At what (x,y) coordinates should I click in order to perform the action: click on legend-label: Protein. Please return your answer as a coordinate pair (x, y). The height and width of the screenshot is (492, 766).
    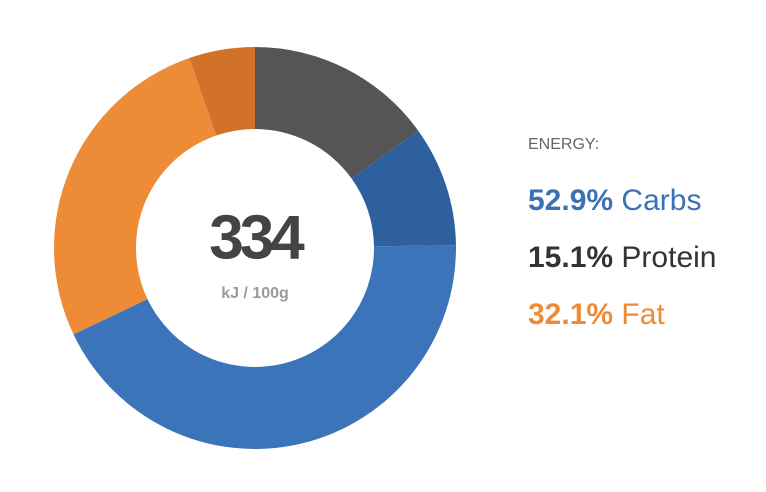
    Looking at the image, I should click on (668, 257).